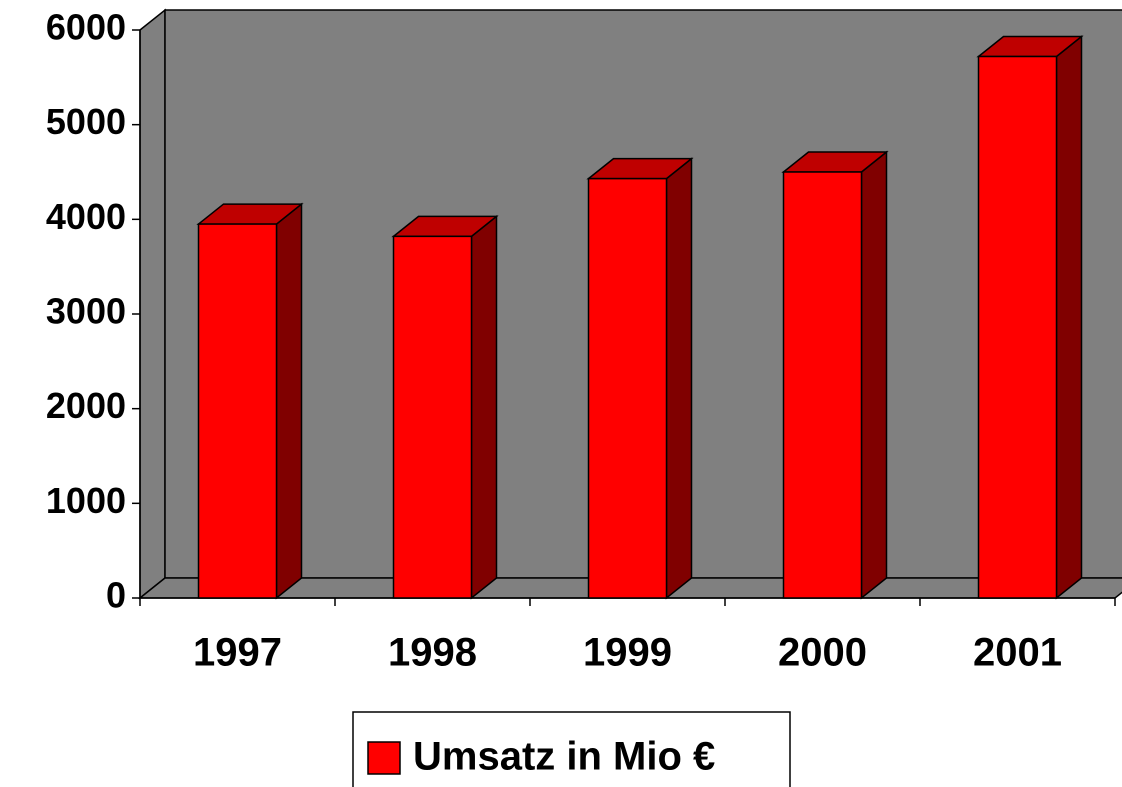 This screenshot has width=1122, height=787. I want to click on y-tick-label: 3000, so click(86, 311).